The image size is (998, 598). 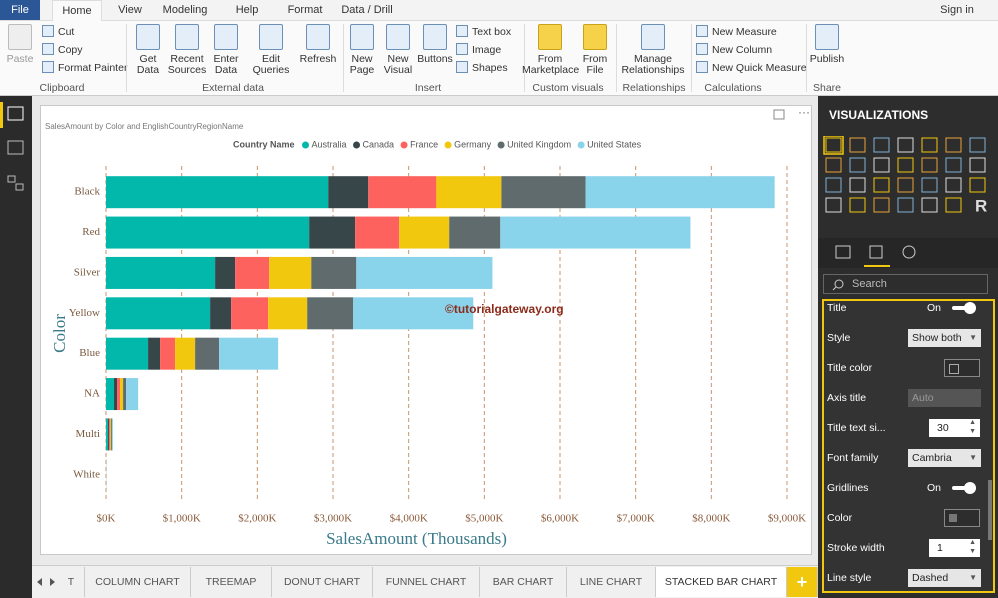 I want to click on page-scroll-arrows, so click(x=47, y=582).